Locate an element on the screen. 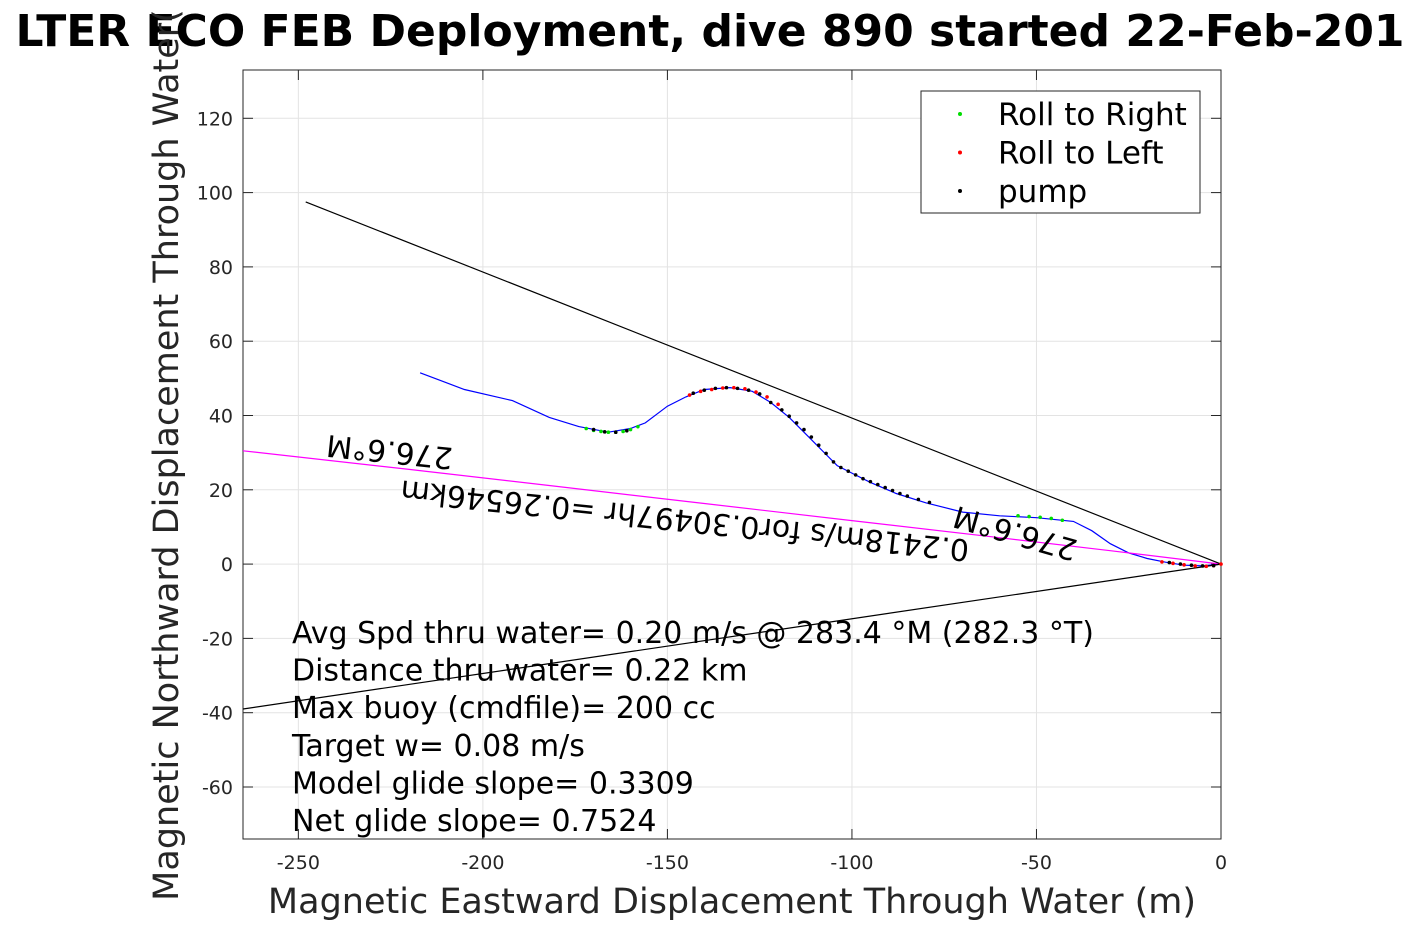 The image size is (1417, 945). y-tick-label: -40 is located at coordinates (217, 714).